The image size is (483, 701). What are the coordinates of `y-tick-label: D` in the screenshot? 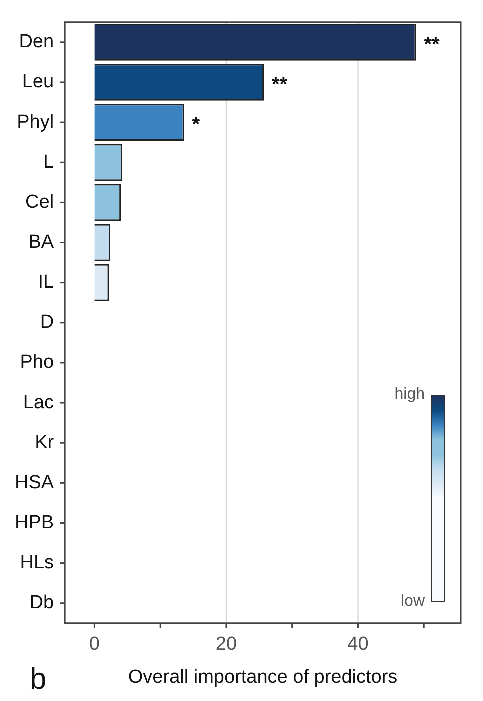 It's located at (47, 323).